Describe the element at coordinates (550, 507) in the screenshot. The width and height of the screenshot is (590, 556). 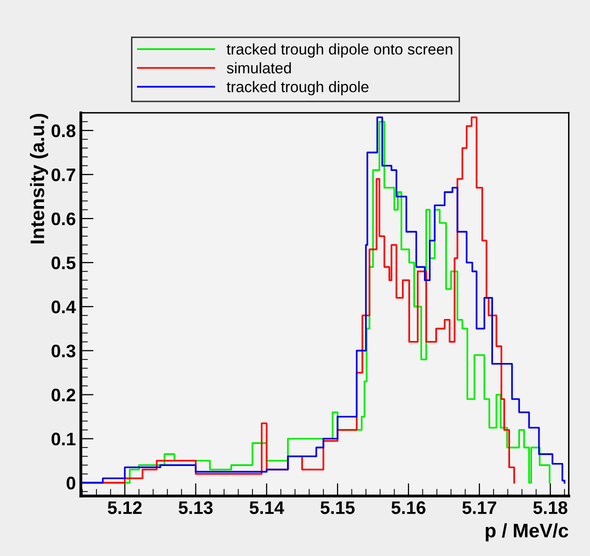
I see `x-tick-label: 5.18` at that location.